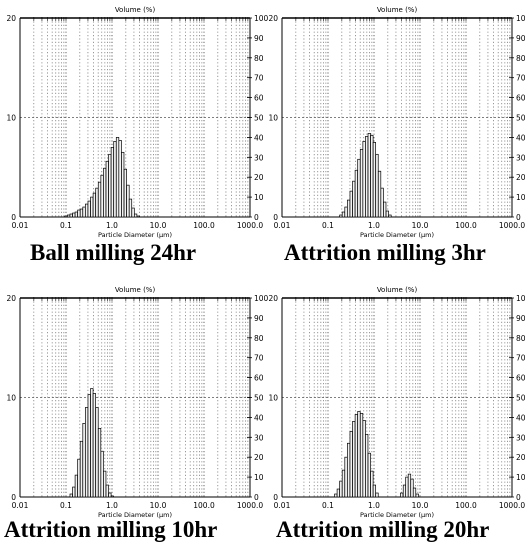  What do you see at coordinates (520, 398) in the screenshot?
I see `y2-tick-label: 50` at bounding box center [520, 398].